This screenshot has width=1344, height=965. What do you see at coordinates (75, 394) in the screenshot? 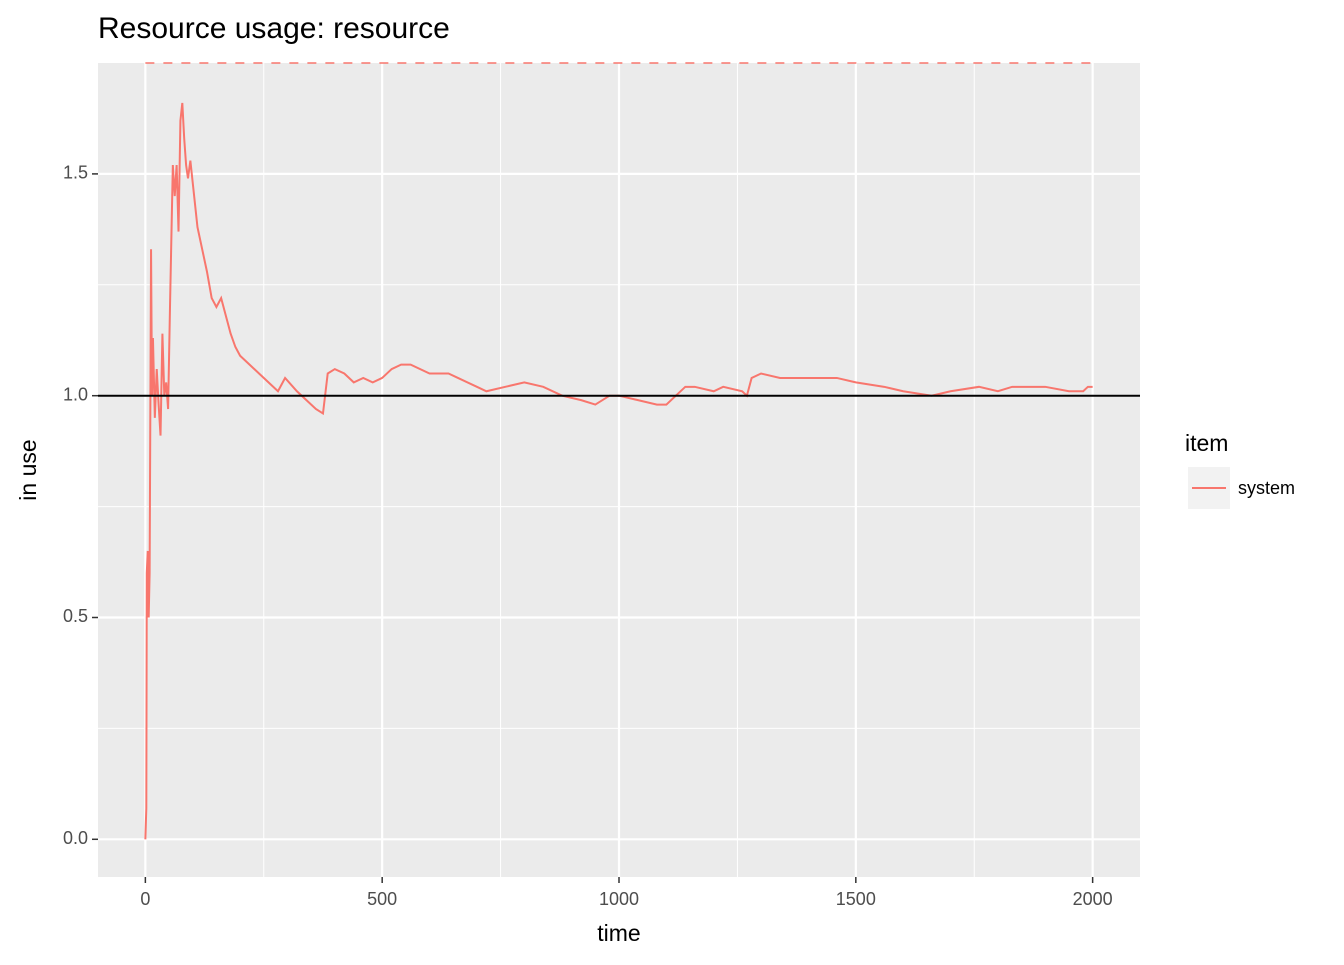
I see `y-tick-label: 1.0` at bounding box center [75, 394].